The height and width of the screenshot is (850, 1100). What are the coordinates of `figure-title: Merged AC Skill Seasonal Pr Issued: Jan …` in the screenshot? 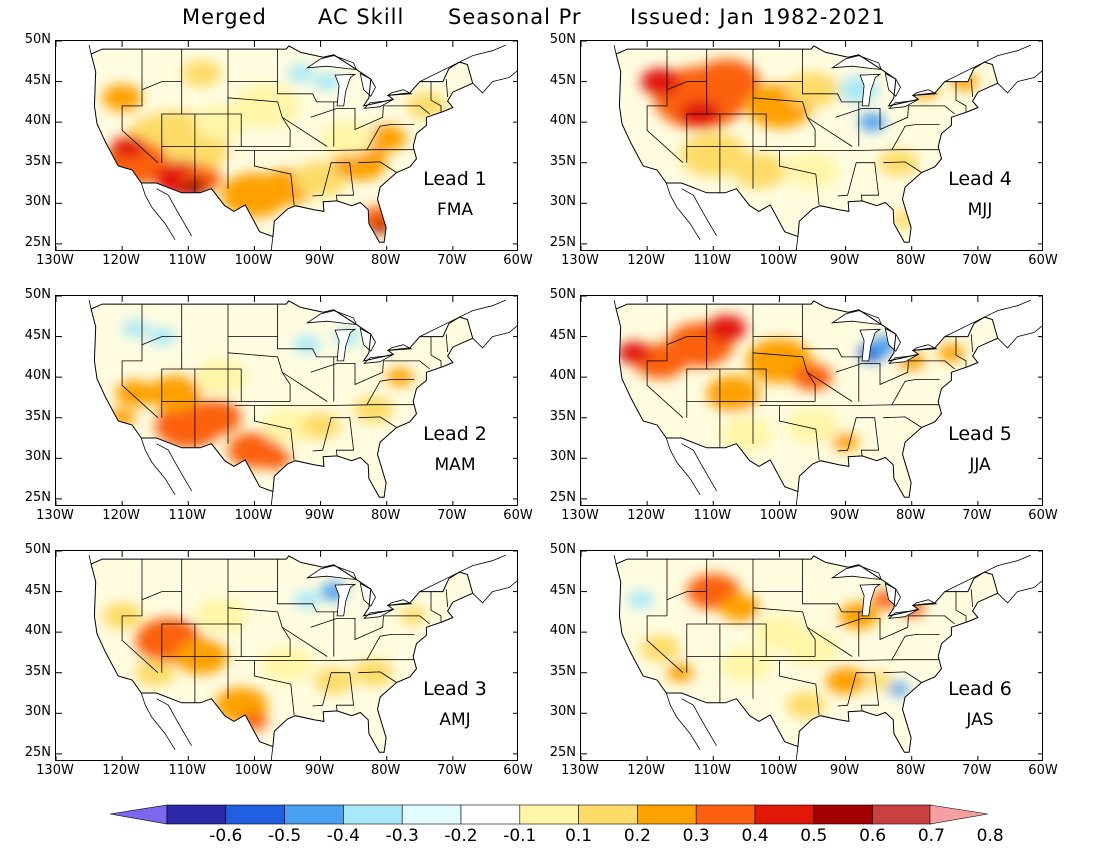 It's located at (550, 19).